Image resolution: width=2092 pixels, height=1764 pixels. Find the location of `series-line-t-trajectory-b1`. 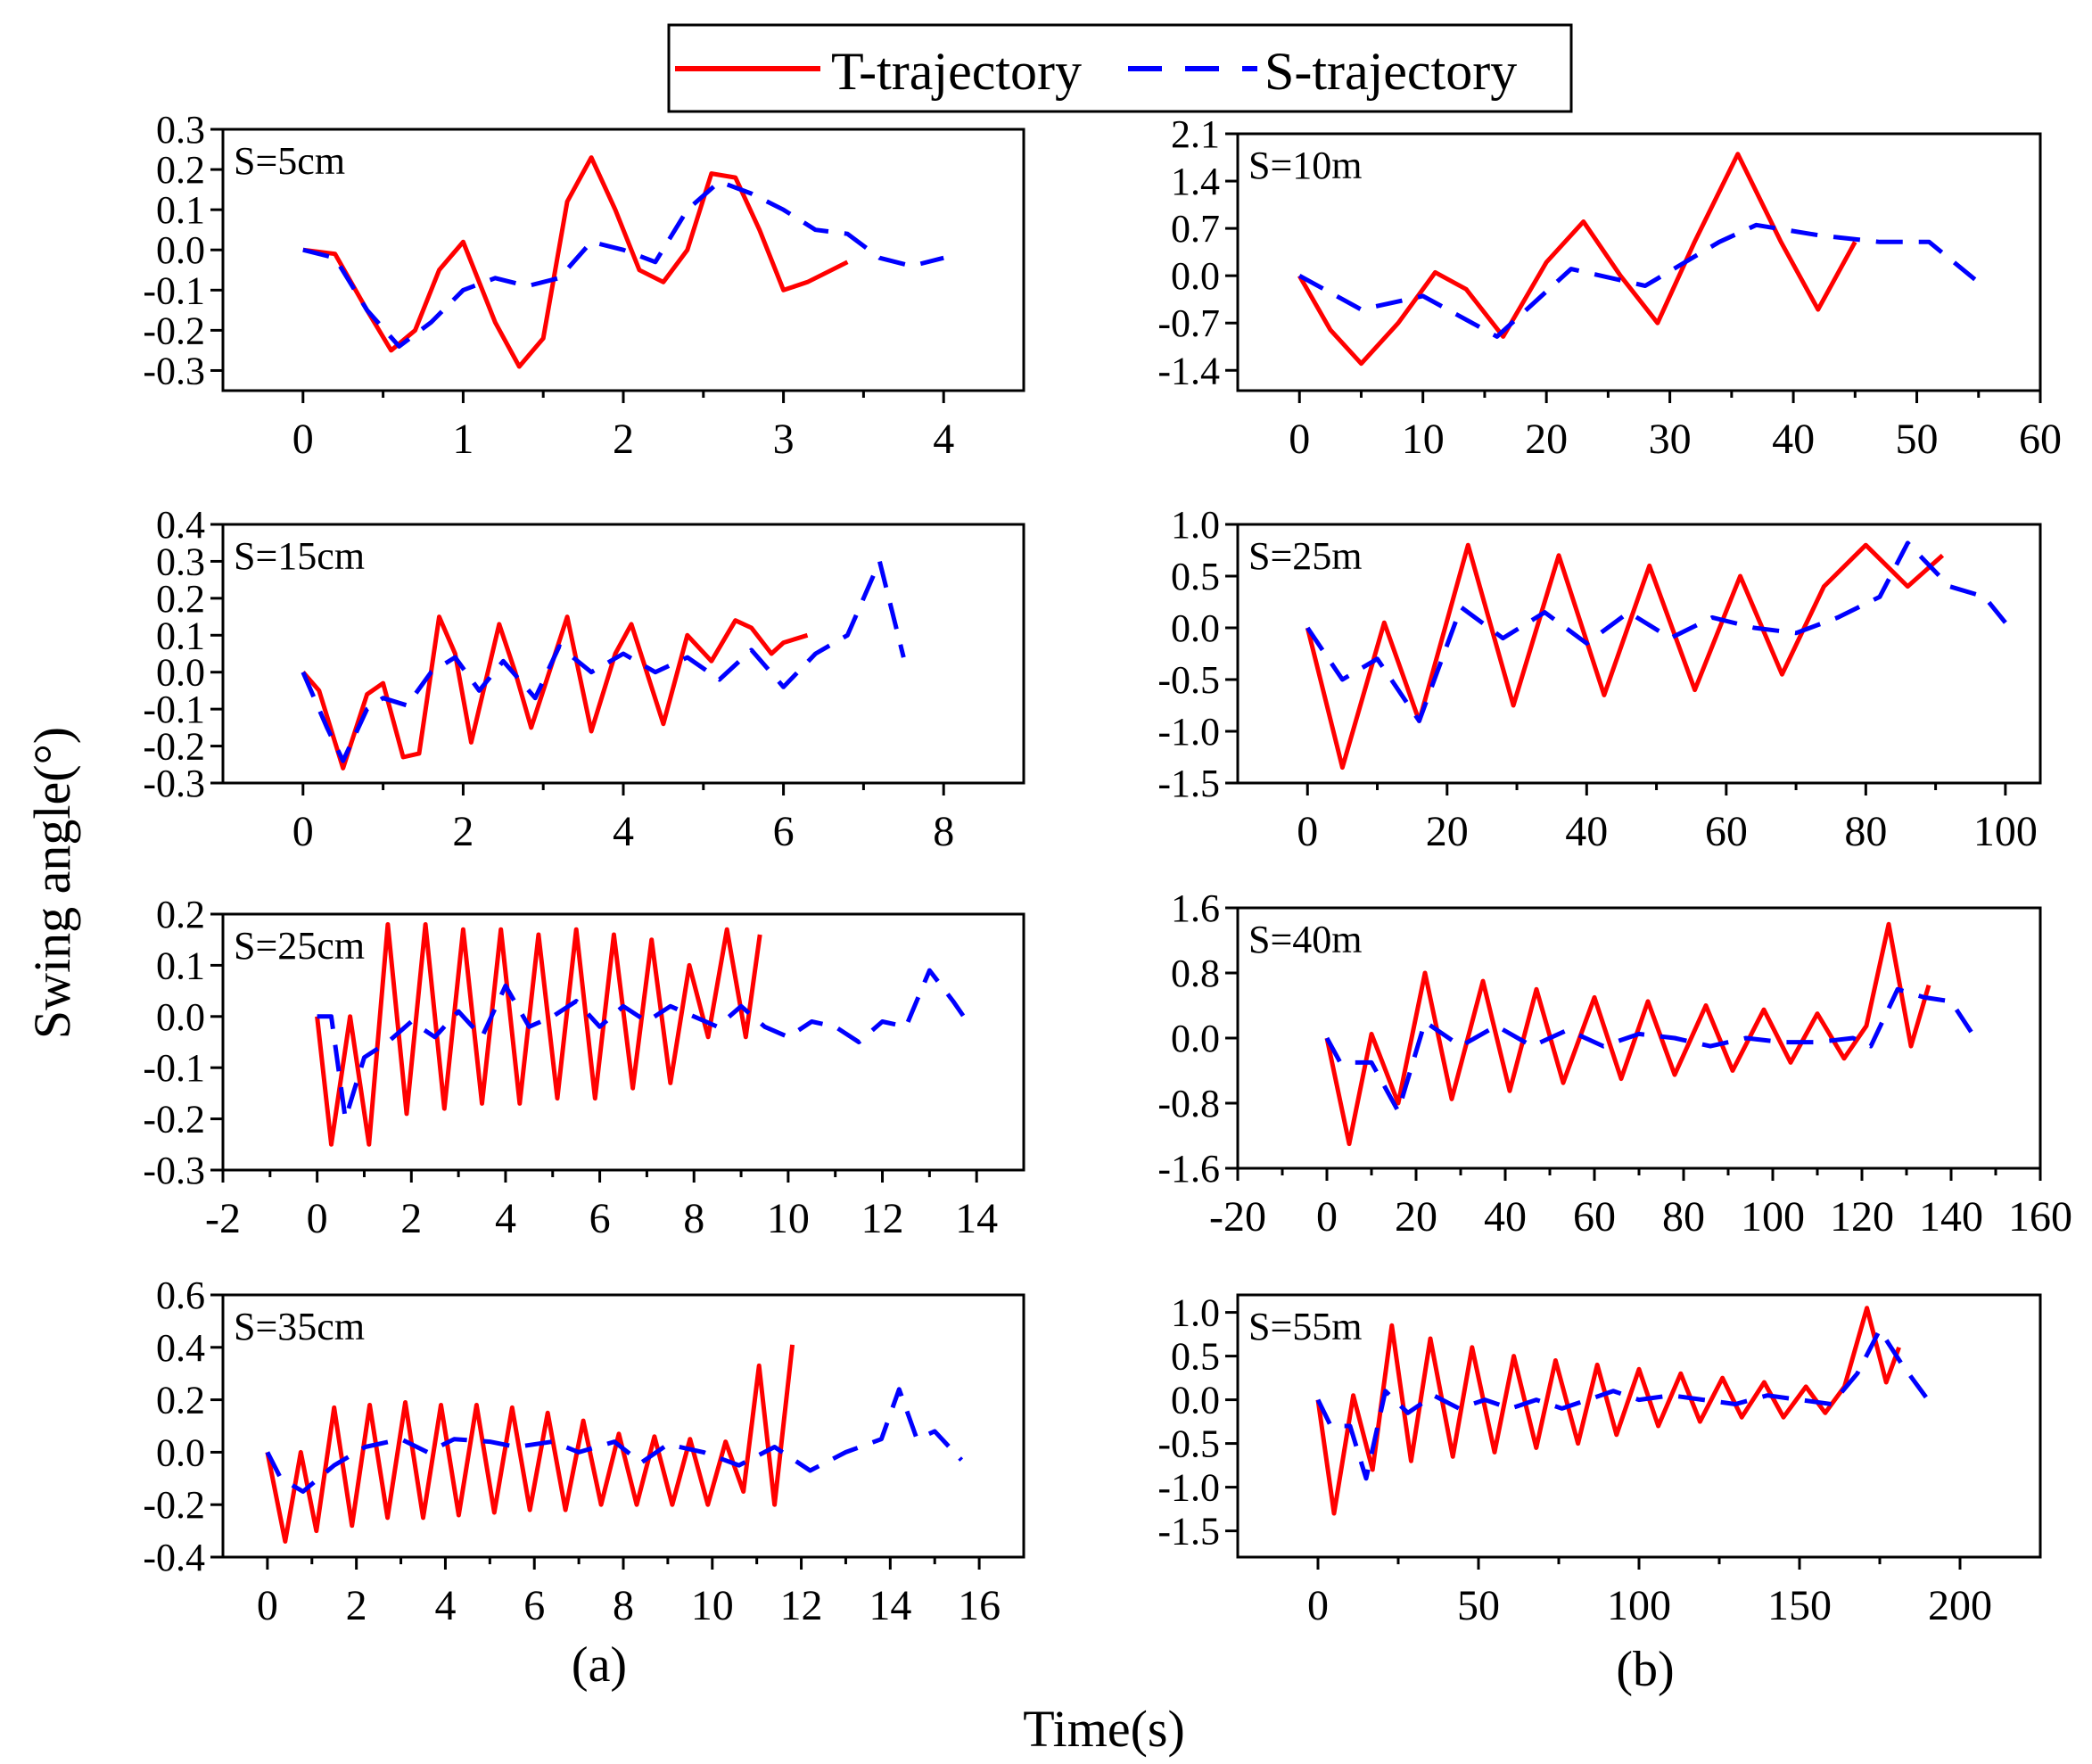

series-line-t-trajectory-b1 is located at coordinates (1577, 259).